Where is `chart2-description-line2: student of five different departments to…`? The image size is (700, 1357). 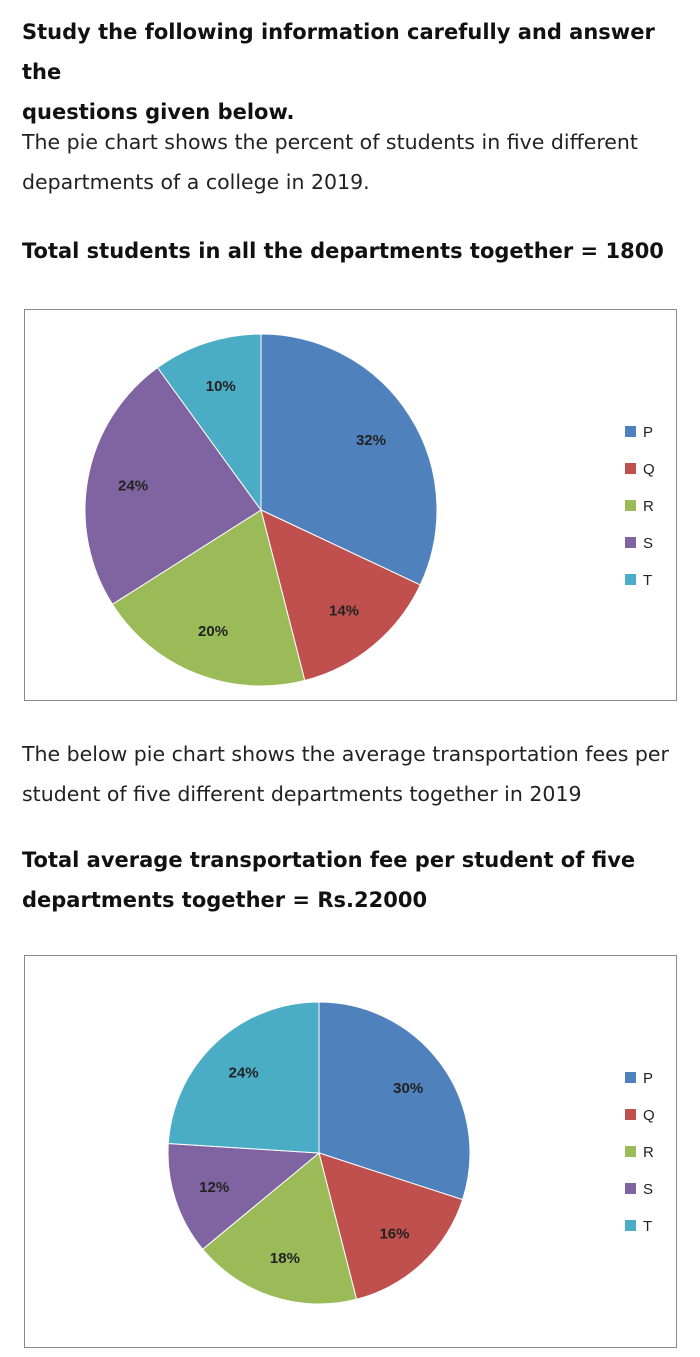
chart2-description-line2: student of five different departments to… is located at coordinates (302, 794).